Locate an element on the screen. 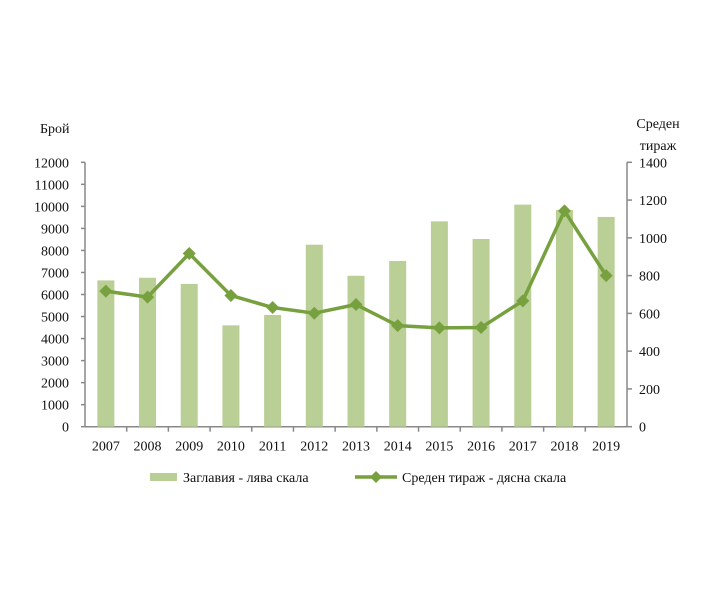 The height and width of the screenshot is (604, 710). legend-bar-label: Заглавия - лява скала is located at coordinates (246, 478).